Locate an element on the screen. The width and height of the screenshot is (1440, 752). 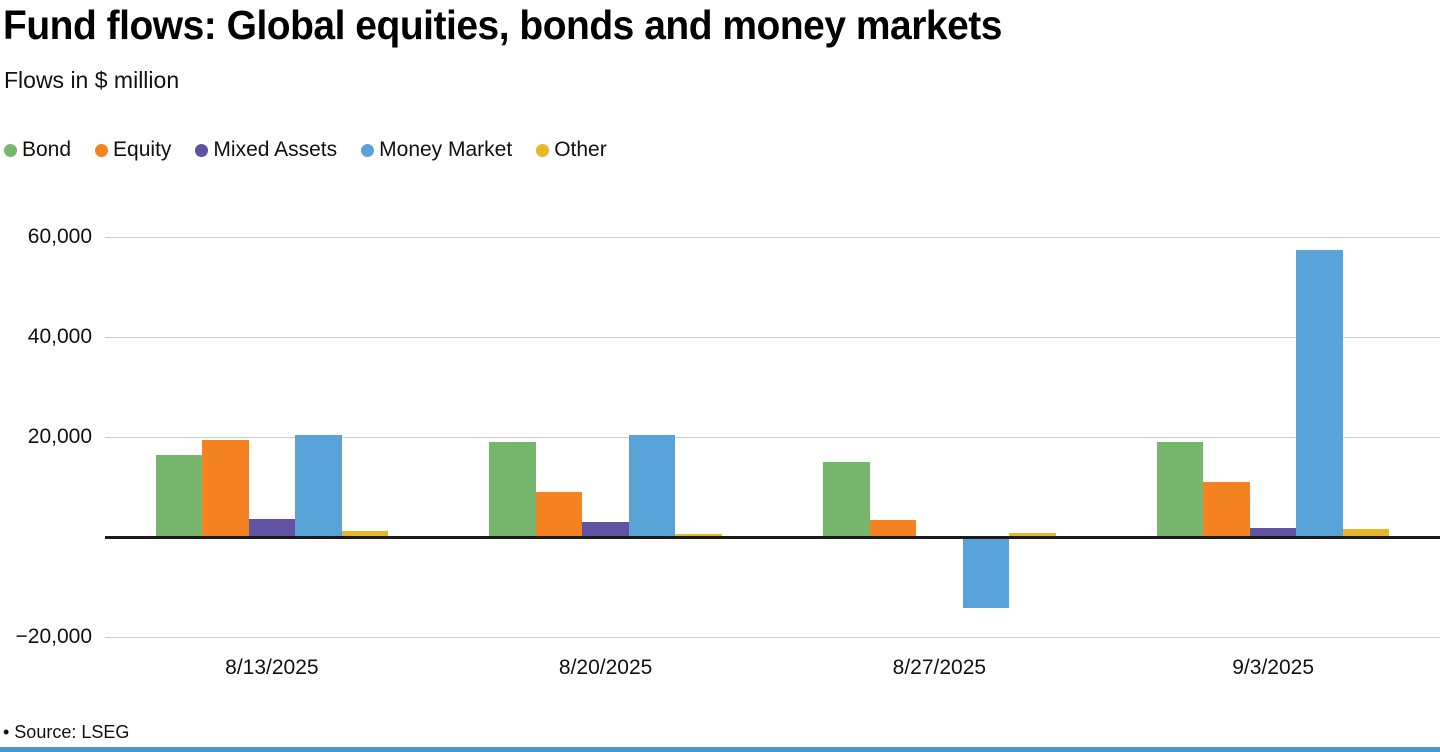
chart-subtitle: Flows in $ million is located at coordinates (92, 80).